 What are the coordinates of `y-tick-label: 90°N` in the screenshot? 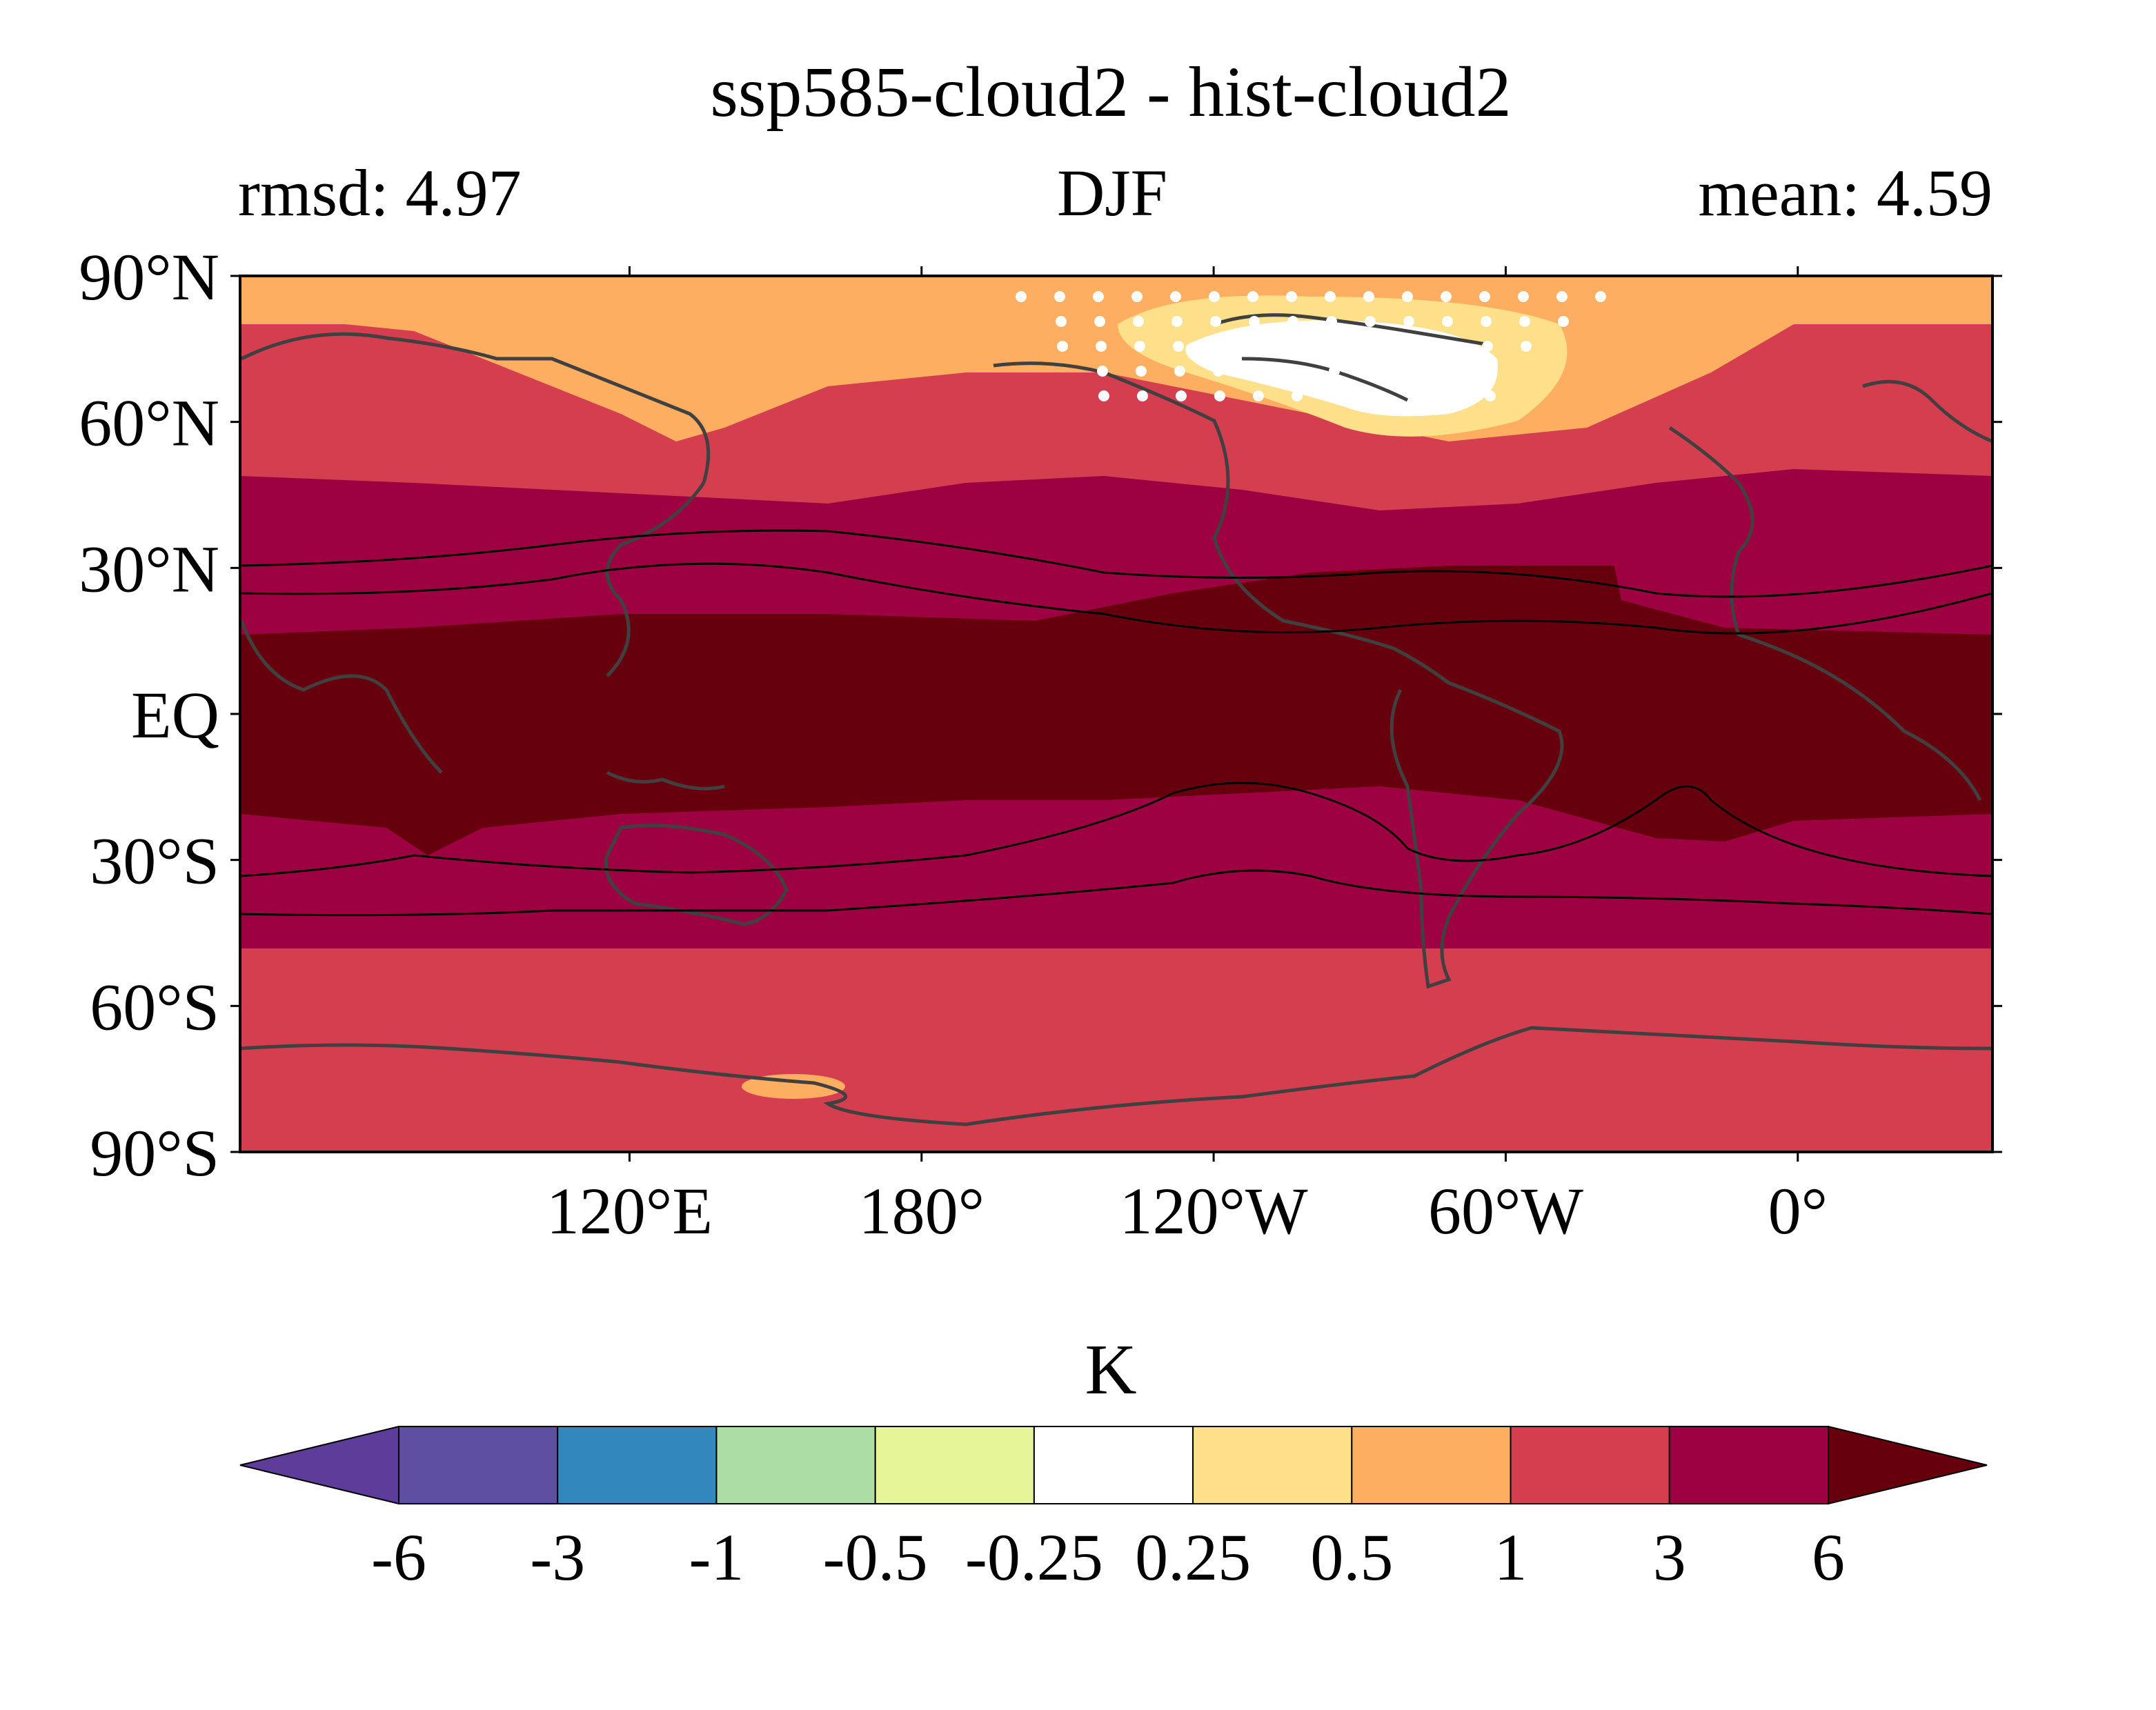 It's located at (149, 277).